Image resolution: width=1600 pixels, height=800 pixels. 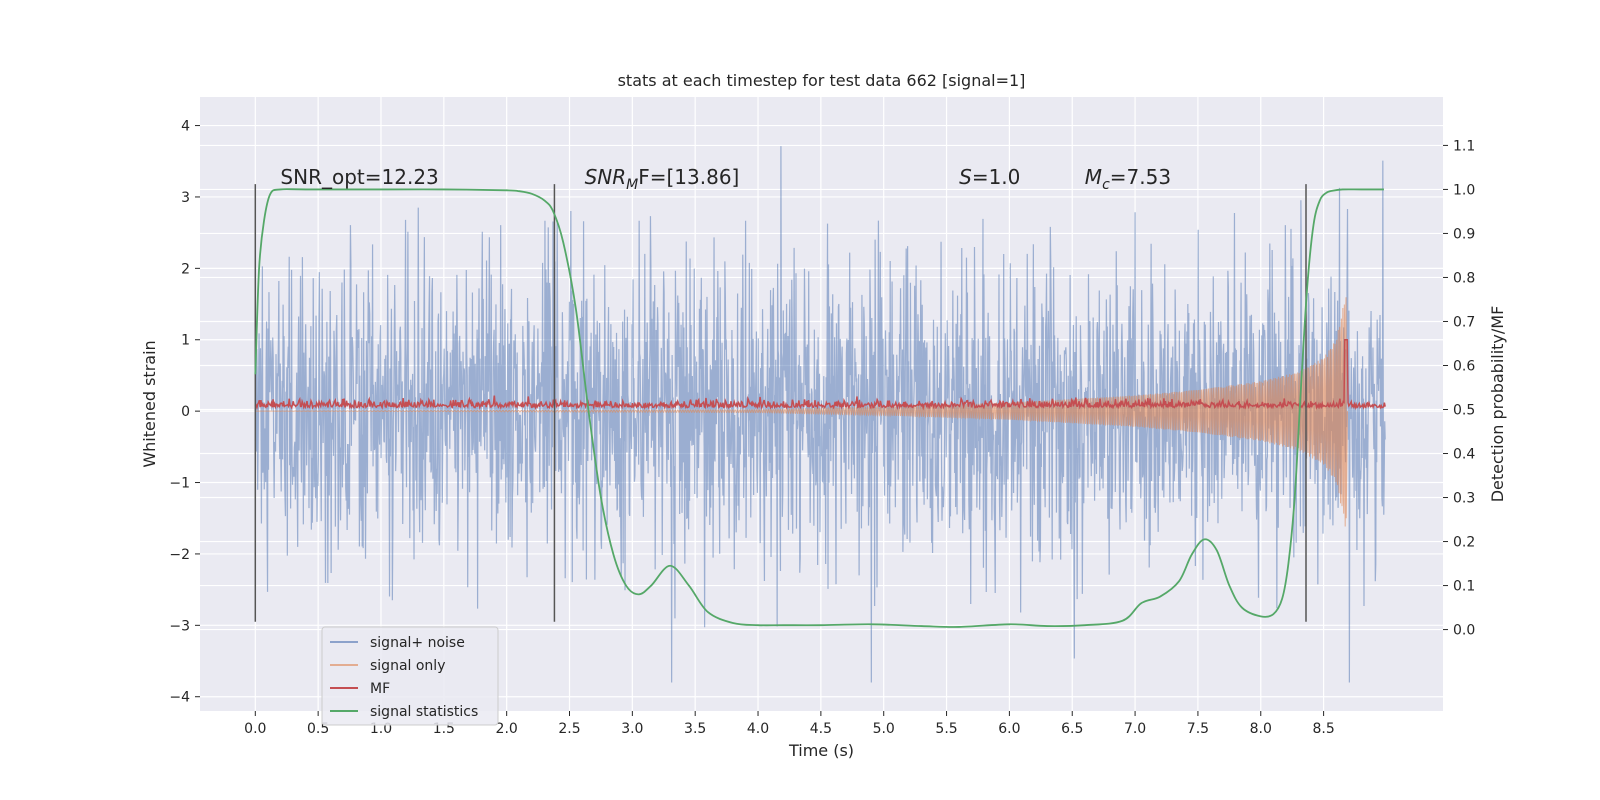 I want to click on y2-tick-label: 0.4, so click(x=1464, y=455).